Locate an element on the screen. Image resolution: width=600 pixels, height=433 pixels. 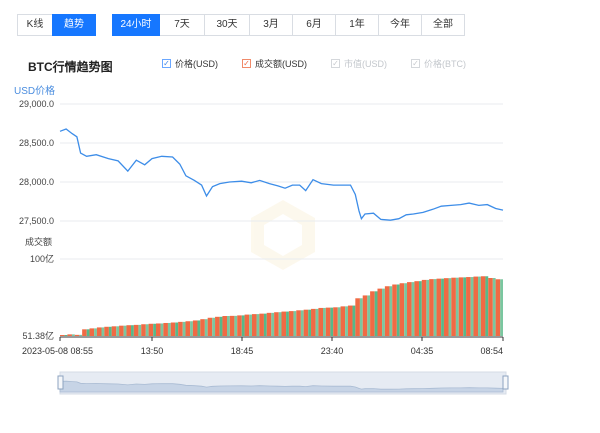
x-tick-label: 2023-05-08 08:55 is located at coordinates (57, 351).